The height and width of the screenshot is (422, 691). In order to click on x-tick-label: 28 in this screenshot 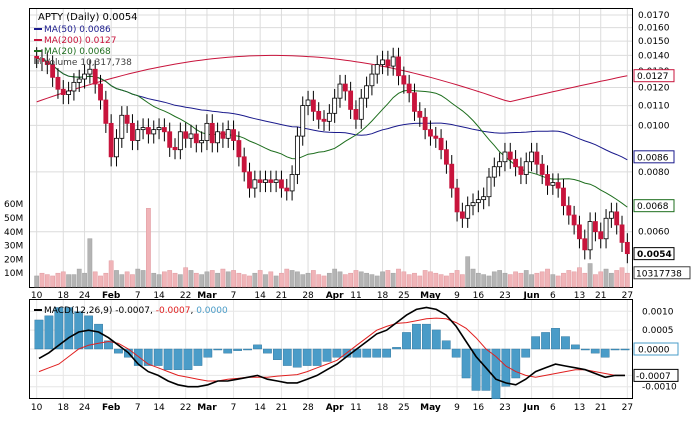, I will do `click(308, 296)`.